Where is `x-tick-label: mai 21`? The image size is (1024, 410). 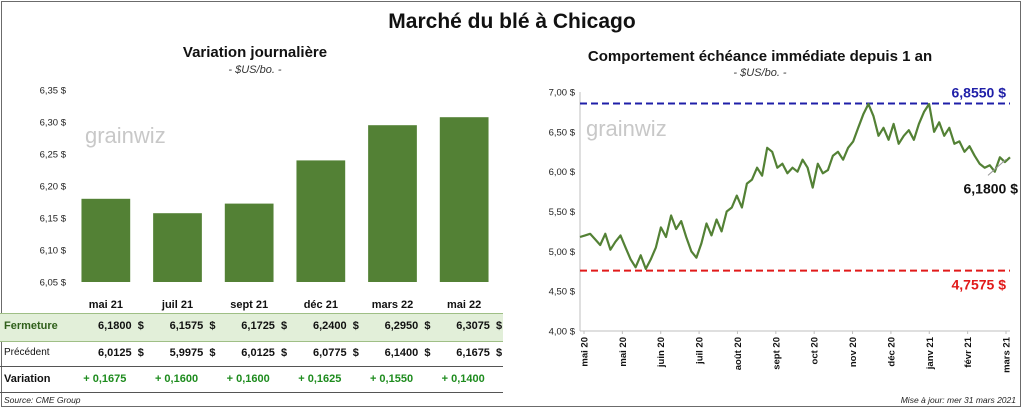
x-tick-label: mai 21 is located at coordinates (106, 305).